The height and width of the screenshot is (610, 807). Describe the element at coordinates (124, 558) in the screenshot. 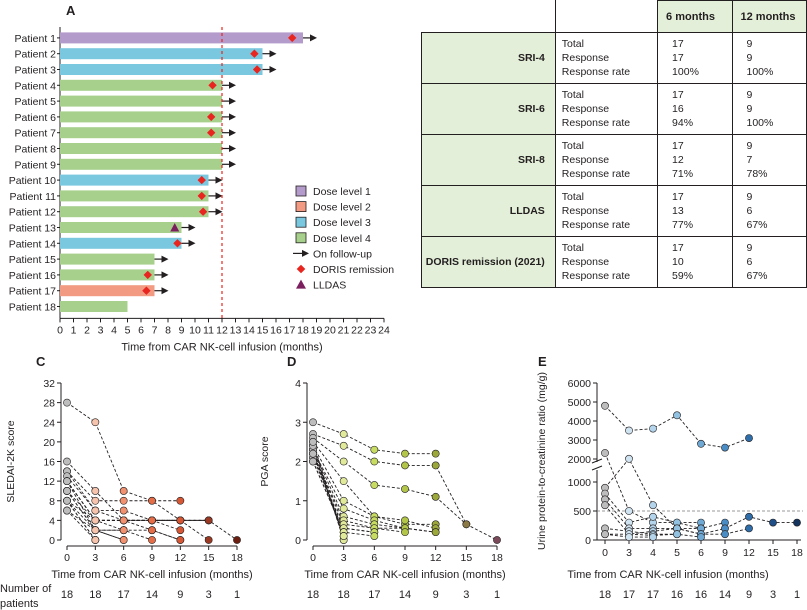

I see `c-x-tick-label: 6` at that location.